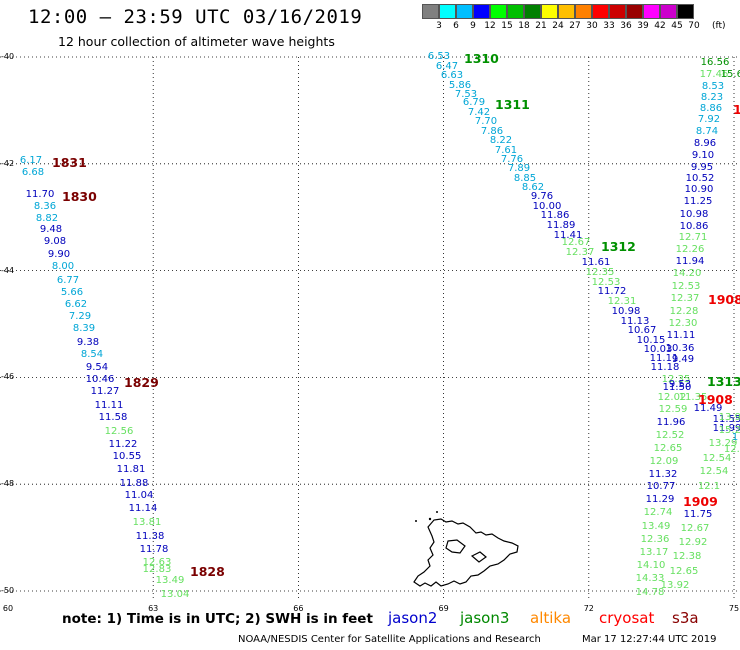 The width and height of the screenshot is (740, 650). What do you see at coordinates (700, 501) in the screenshot?
I see `pass-id-label: 1909` at bounding box center [700, 501].